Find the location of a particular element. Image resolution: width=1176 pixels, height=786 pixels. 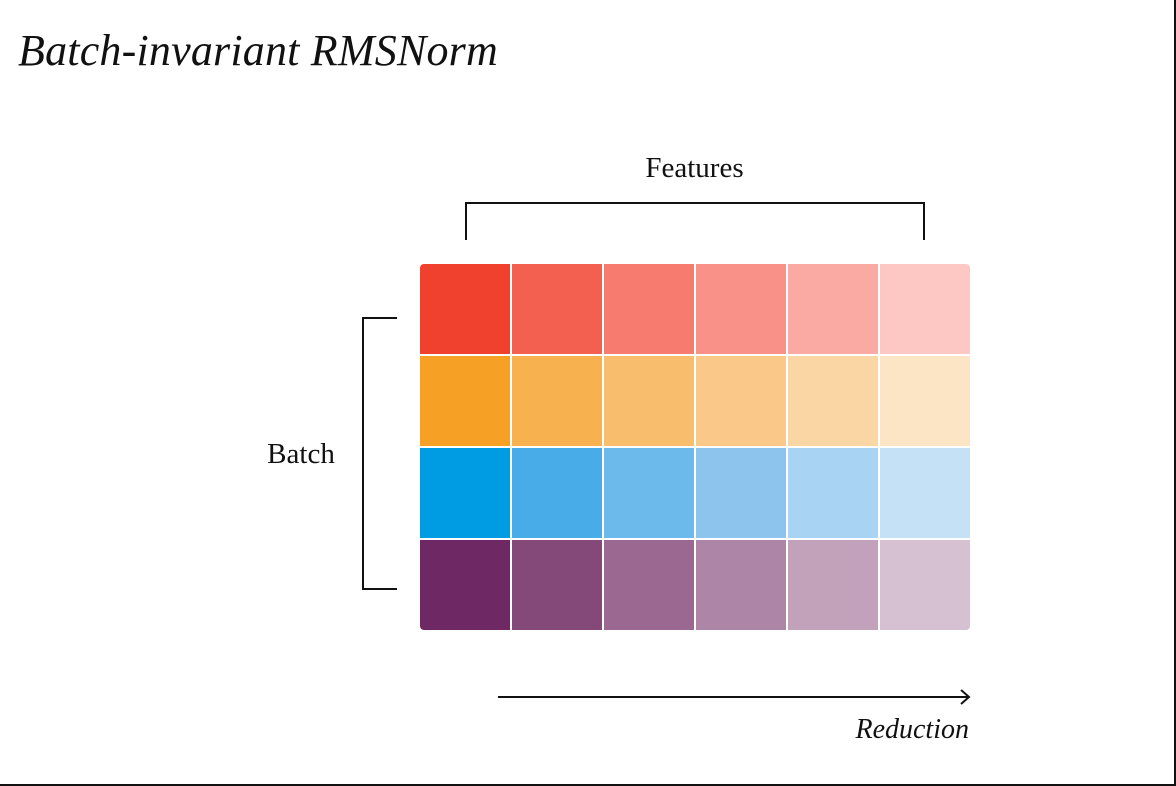

batch-bracket is located at coordinates (379, 453).